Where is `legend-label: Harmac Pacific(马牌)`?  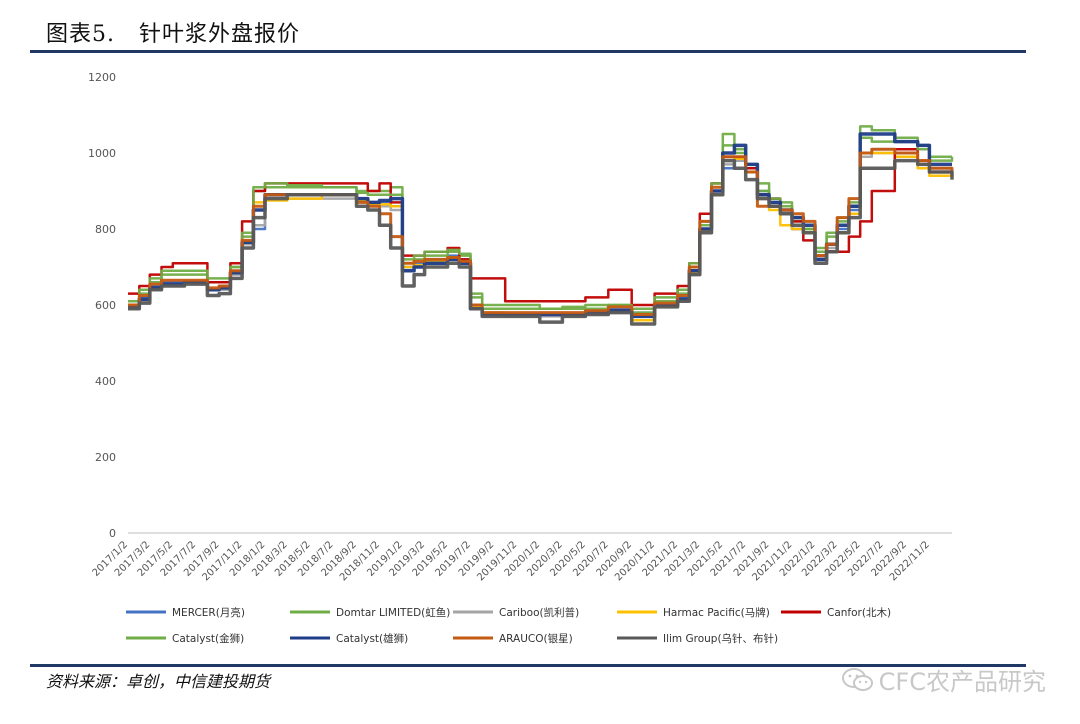
legend-label: Harmac Pacific(马牌) is located at coordinates (716, 612).